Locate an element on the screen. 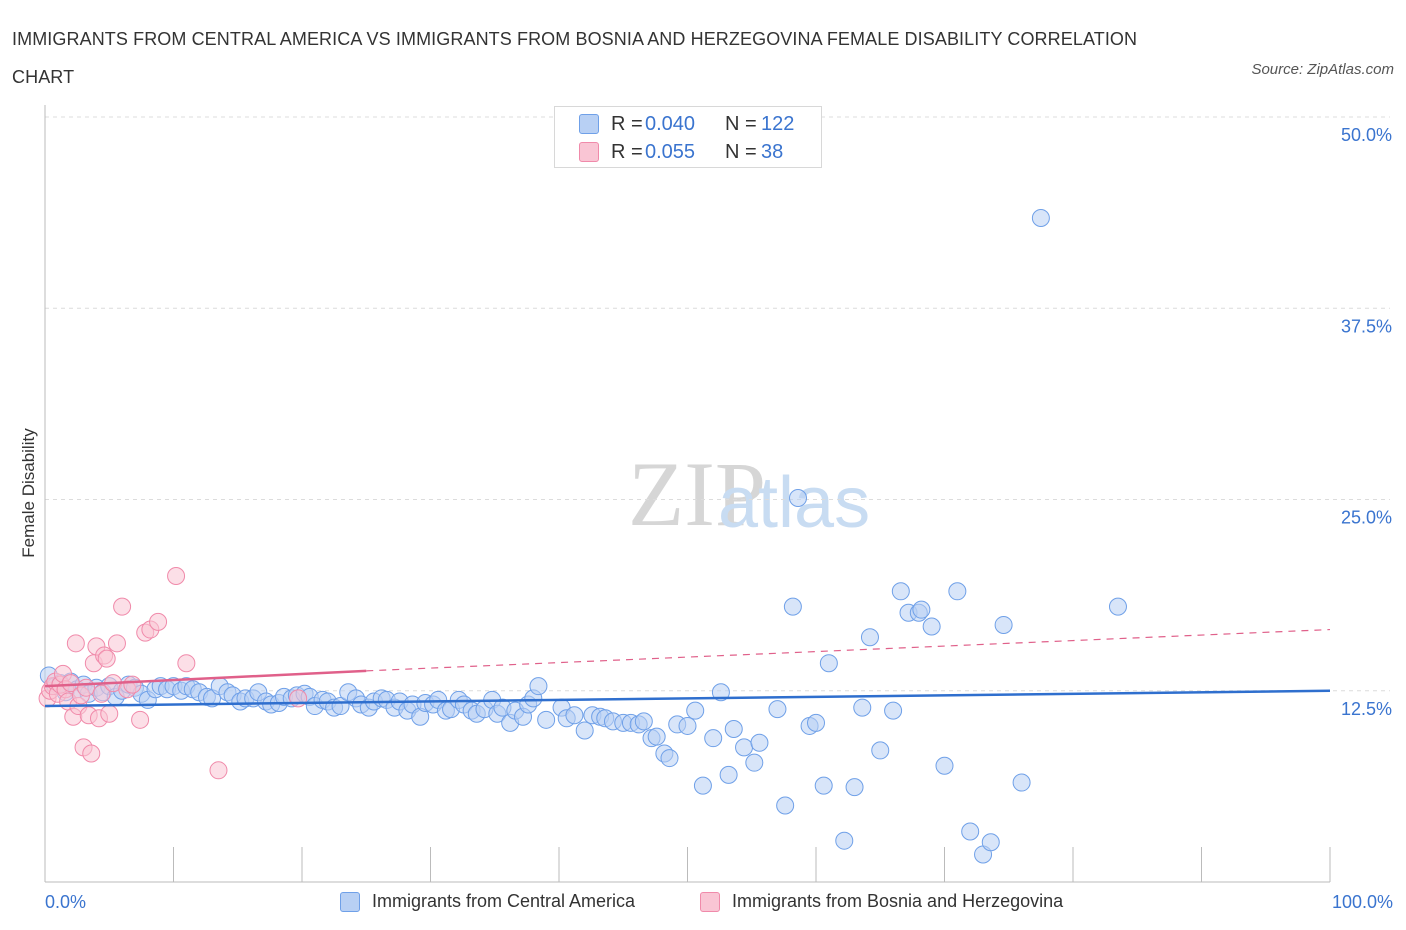  trend-lines is located at coordinates (687, 668).